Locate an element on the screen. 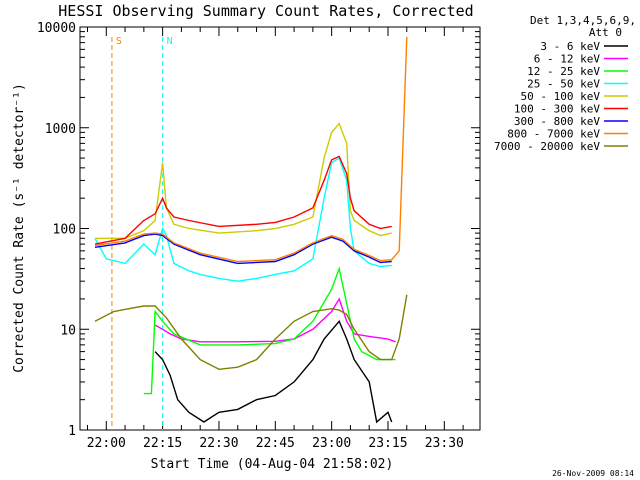 The width and height of the screenshot is (640, 480). marker-label-s: S is located at coordinates (119, 41).